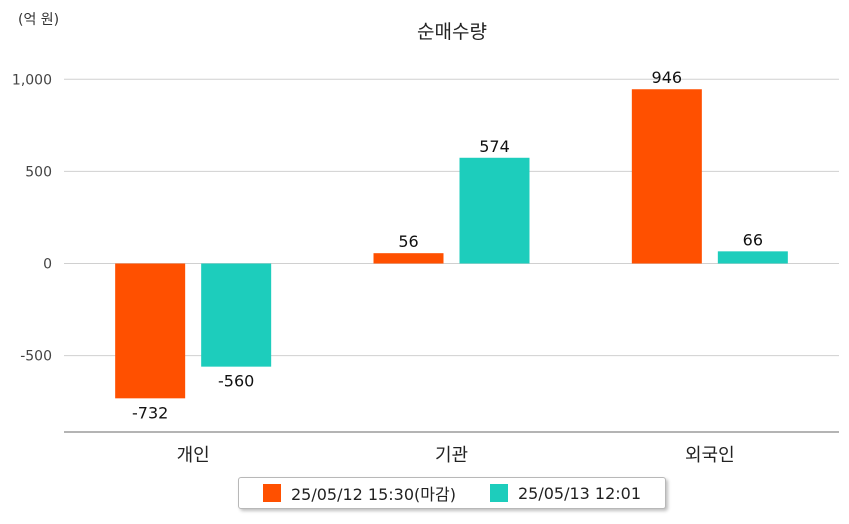  Describe the element at coordinates (452, 32) in the screenshot. I see `chart-title: 순매수량` at that location.